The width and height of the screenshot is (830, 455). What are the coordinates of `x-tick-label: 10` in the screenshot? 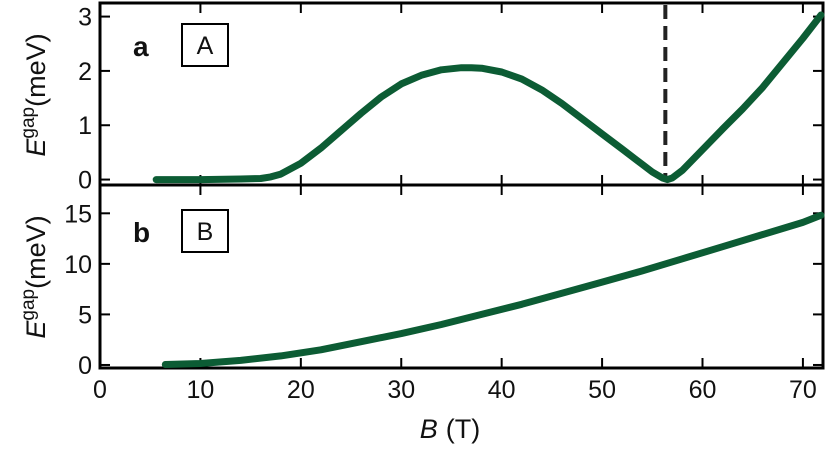 It's located at (201, 390).